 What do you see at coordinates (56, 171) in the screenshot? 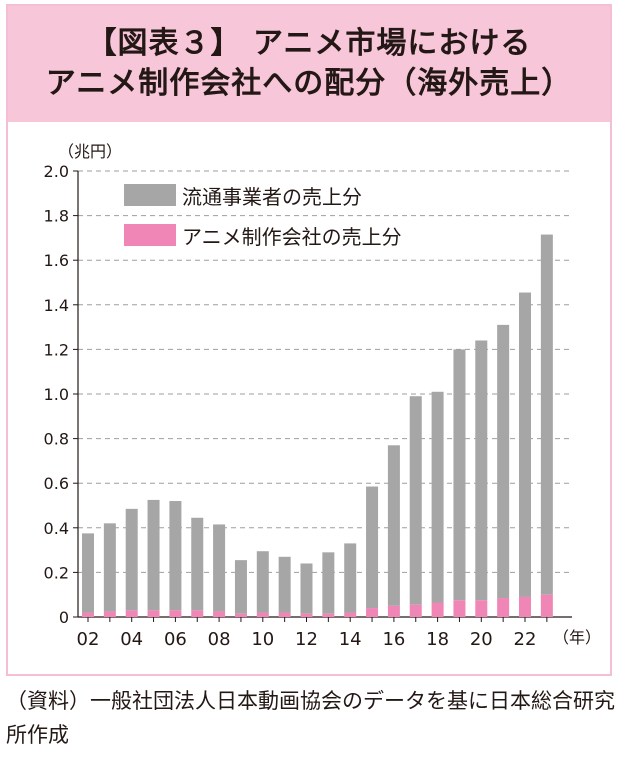
I see `y-tick-label: 2.0` at bounding box center [56, 171].